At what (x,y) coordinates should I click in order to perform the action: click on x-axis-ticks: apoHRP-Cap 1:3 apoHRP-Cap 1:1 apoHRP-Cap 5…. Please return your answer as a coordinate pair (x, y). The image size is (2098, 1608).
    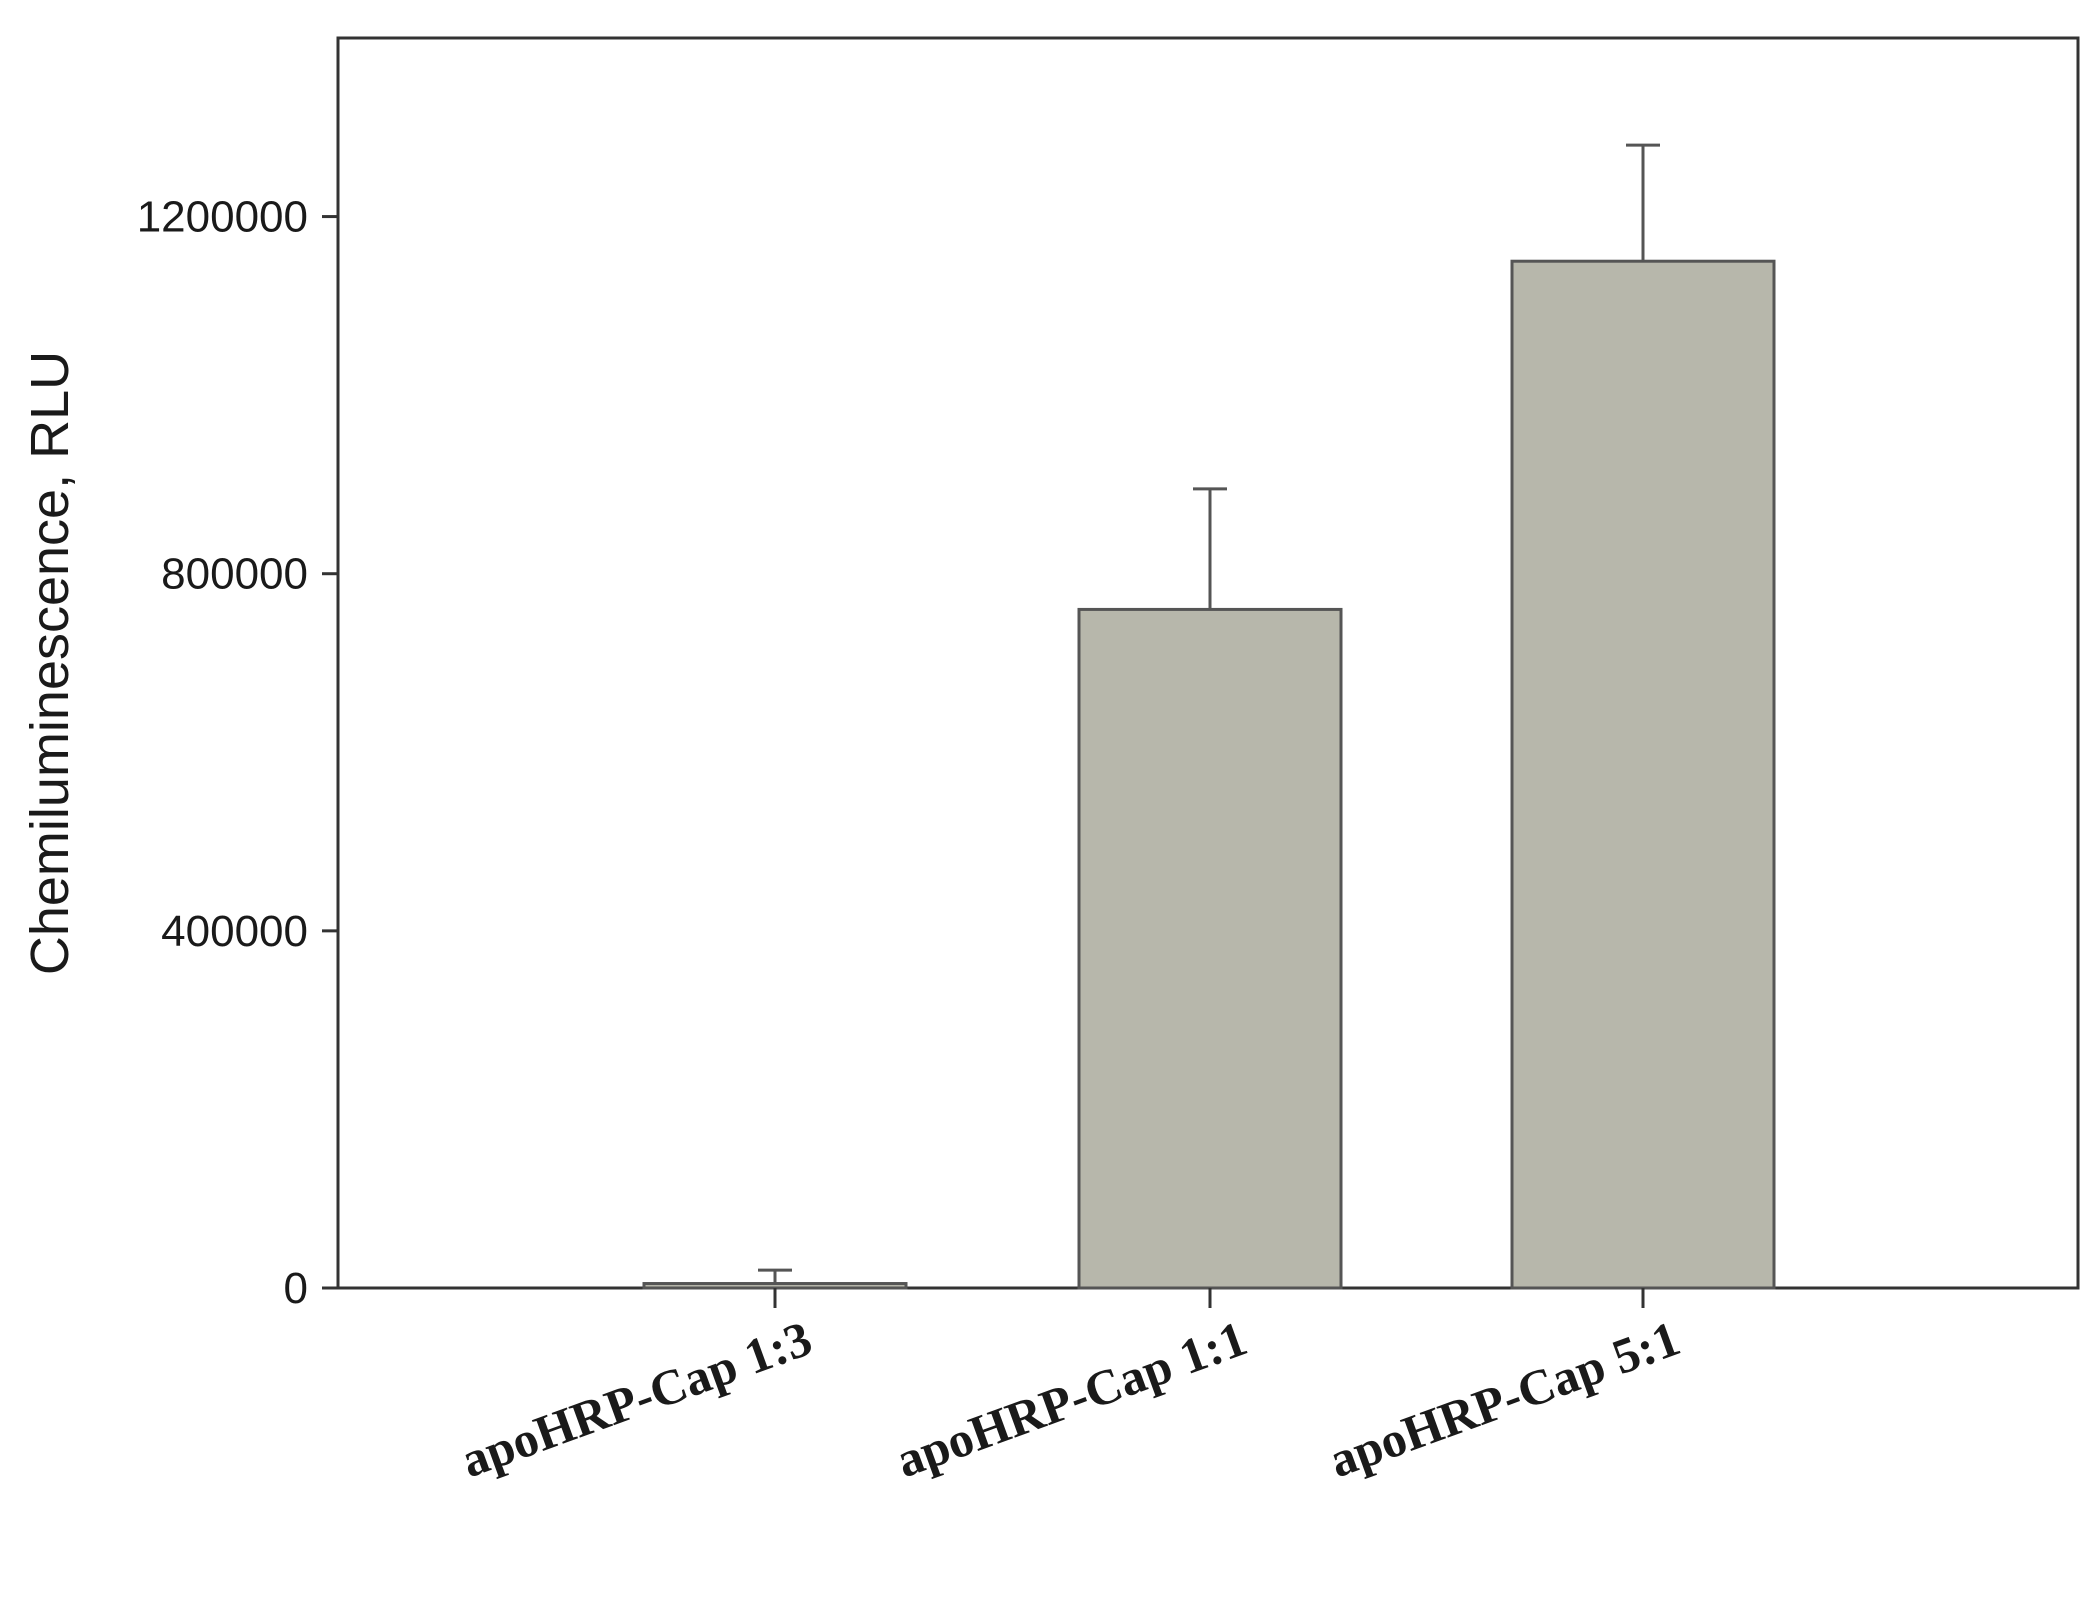
    Looking at the image, I should click on (1070, 1388).